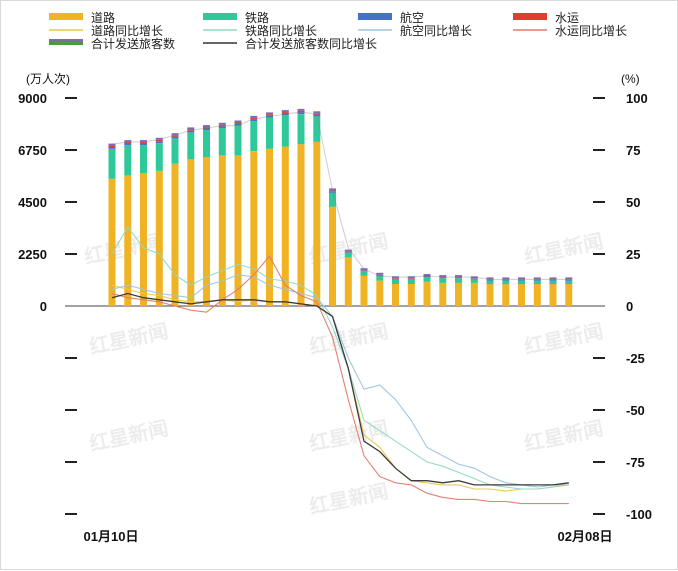 This screenshot has height=571, width=678. Describe the element at coordinates (175, 234) in the screenshot. I see `bar-道路-4` at that location.